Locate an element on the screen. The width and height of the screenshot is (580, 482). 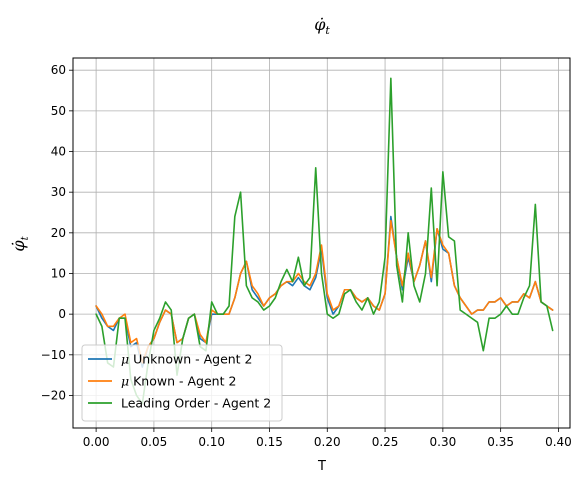
x-axis-ticks: 0.00 0.05 0.10 0.15 0.20 0.25 0.30 0.35 0.40 is located at coordinates (327, 438).